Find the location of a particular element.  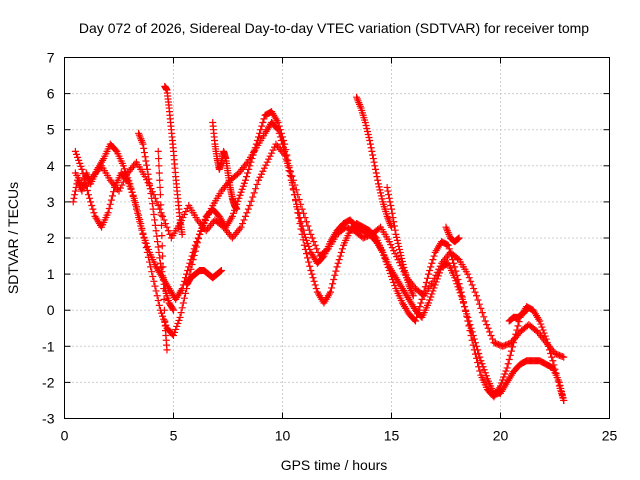

x-tick-label: 0 is located at coordinates (65, 436).